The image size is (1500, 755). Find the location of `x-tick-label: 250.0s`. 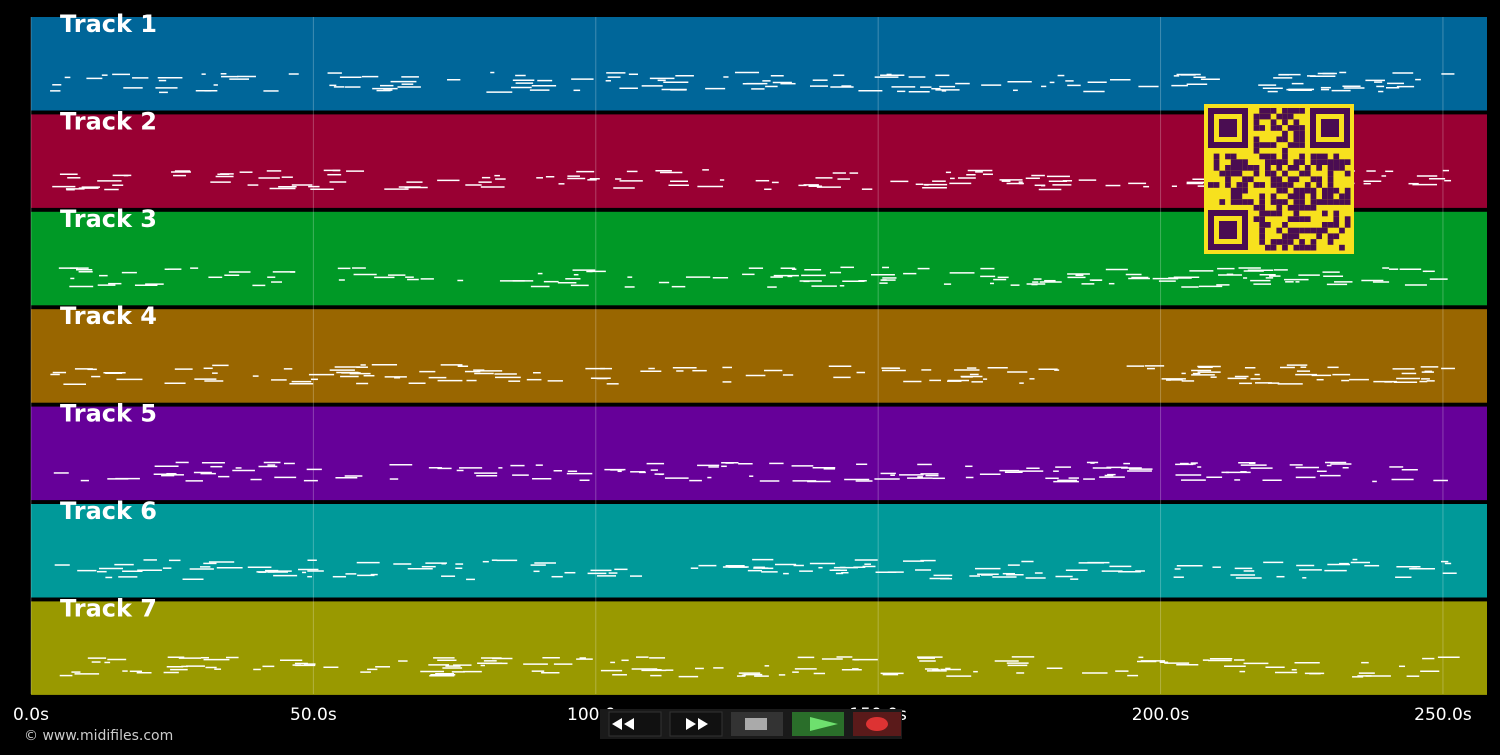

x-tick-label: 250.0s is located at coordinates (1443, 715).